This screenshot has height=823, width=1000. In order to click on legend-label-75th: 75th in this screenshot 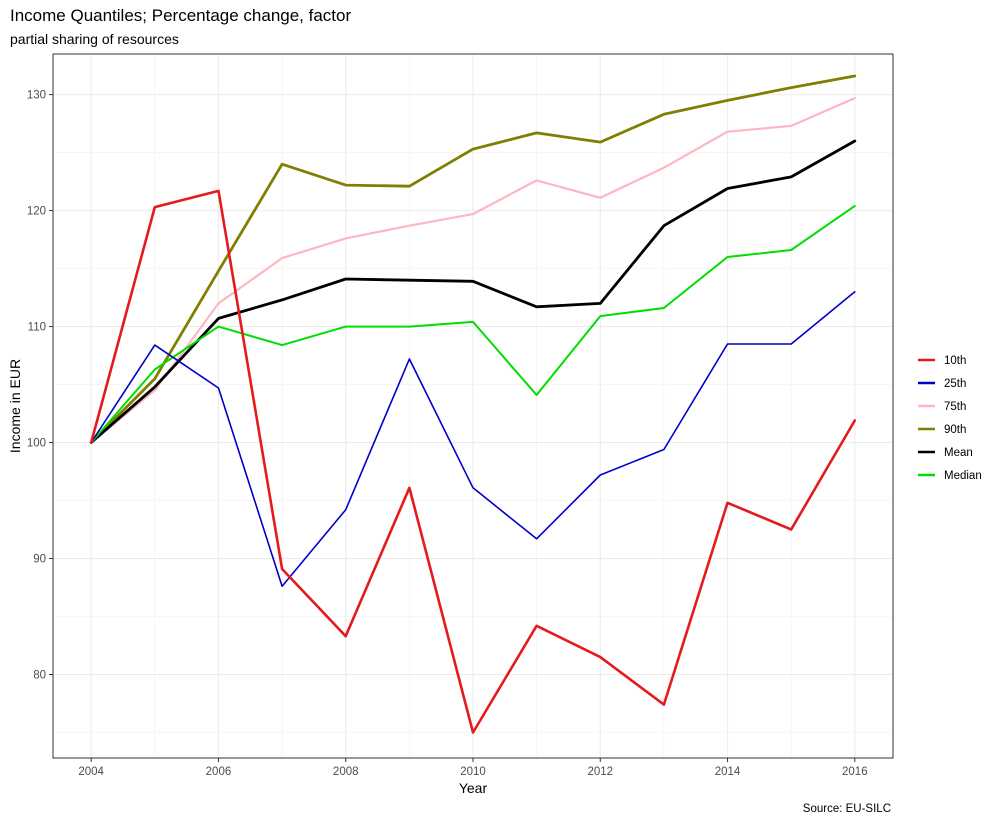, I will do `click(955, 407)`.